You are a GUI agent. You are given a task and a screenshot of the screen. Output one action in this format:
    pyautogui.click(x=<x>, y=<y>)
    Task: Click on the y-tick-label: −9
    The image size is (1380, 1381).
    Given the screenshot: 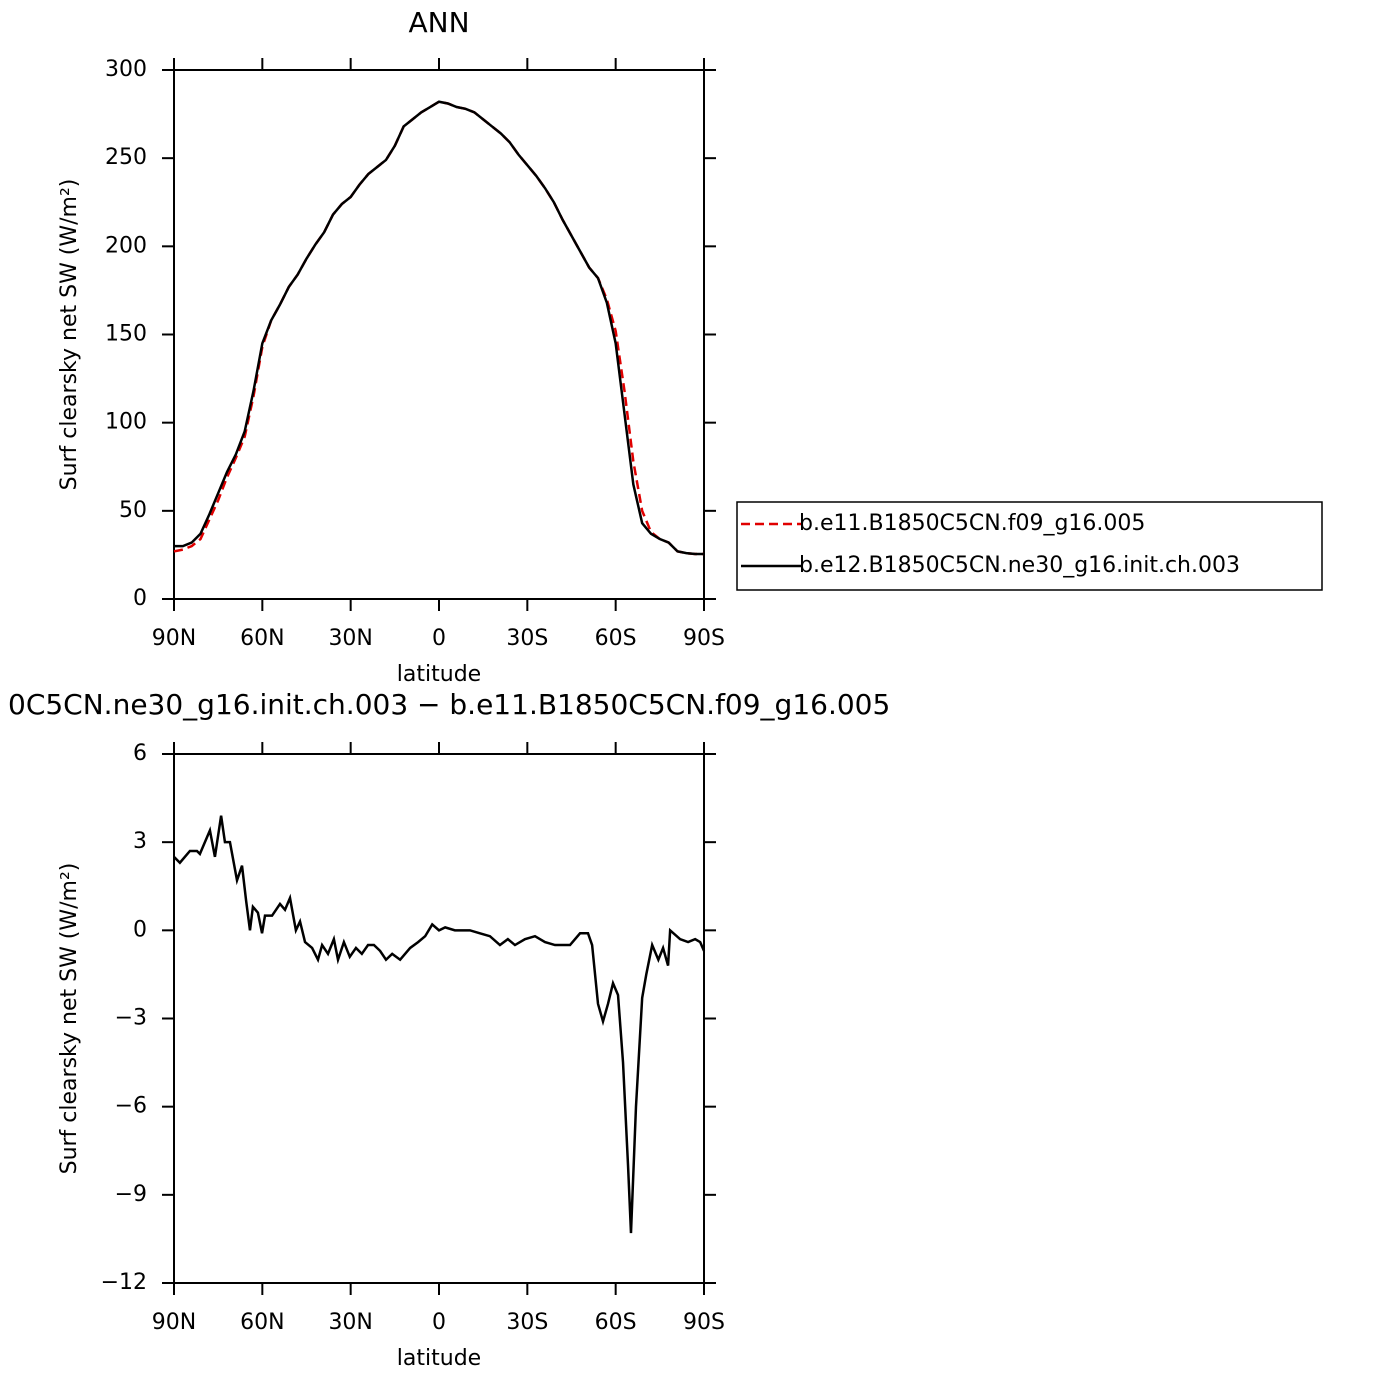 What is the action you would take?
    pyautogui.click(x=131, y=1194)
    